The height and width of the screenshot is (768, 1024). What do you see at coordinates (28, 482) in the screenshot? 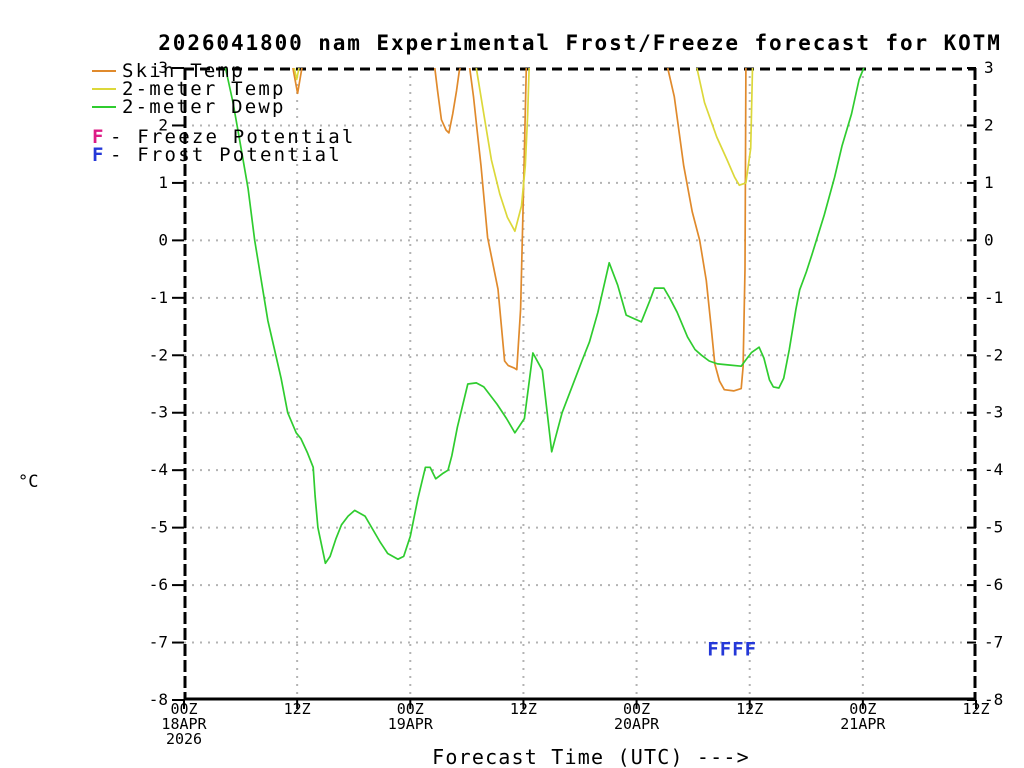
I see `y-axis-label: °C` at bounding box center [28, 482].